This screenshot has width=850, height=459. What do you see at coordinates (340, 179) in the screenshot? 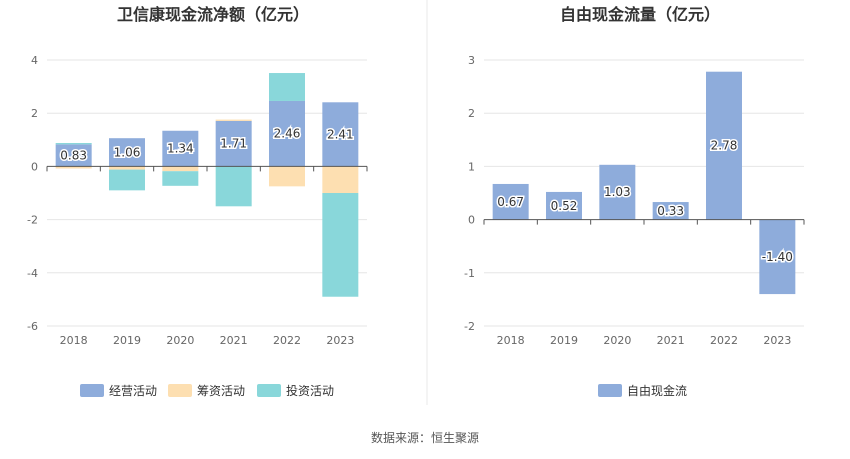
I see `bar-筹资活动-2023` at bounding box center [340, 179].